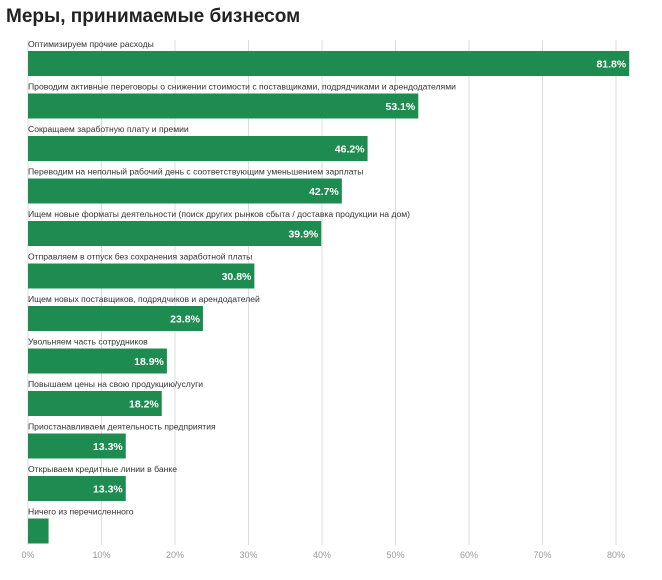 The height and width of the screenshot is (580, 662). What do you see at coordinates (616, 555) in the screenshot?
I see `x-tick-label: 80%` at bounding box center [616, 555].